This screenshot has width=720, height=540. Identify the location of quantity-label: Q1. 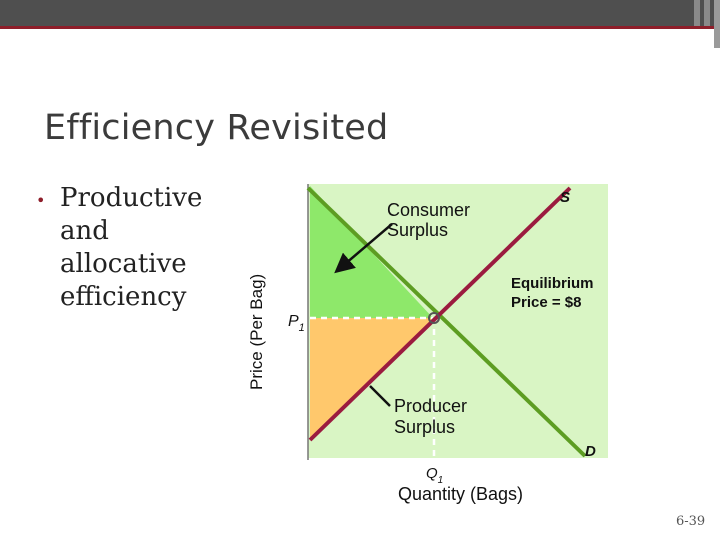
(434, 475).